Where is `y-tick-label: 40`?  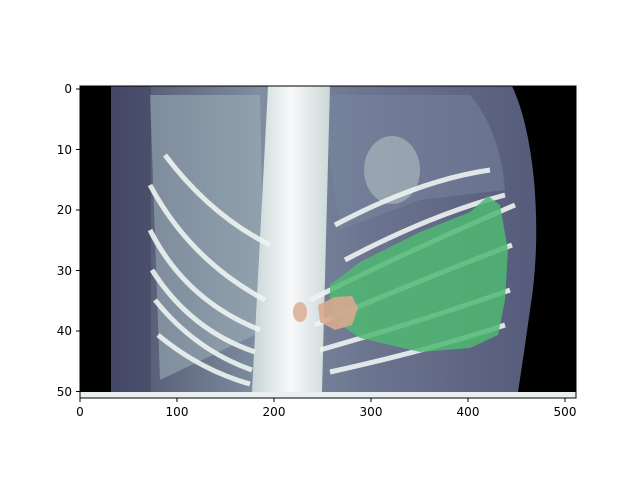 y-tick-label: 40 is located at coordinates (64, 331).